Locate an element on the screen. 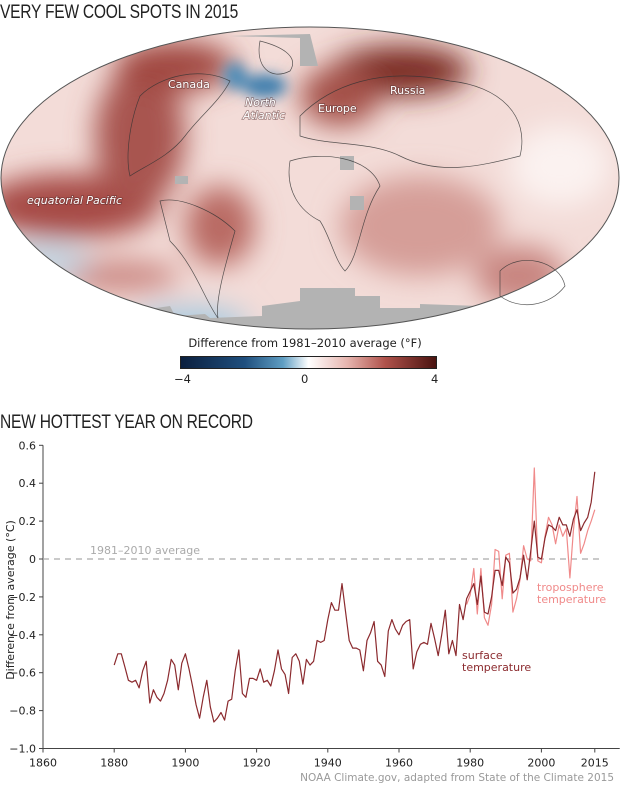 This screenshot has height=790, width=620. y-axis-label: Difference from average (°C) is located at coordinates (10, 600).